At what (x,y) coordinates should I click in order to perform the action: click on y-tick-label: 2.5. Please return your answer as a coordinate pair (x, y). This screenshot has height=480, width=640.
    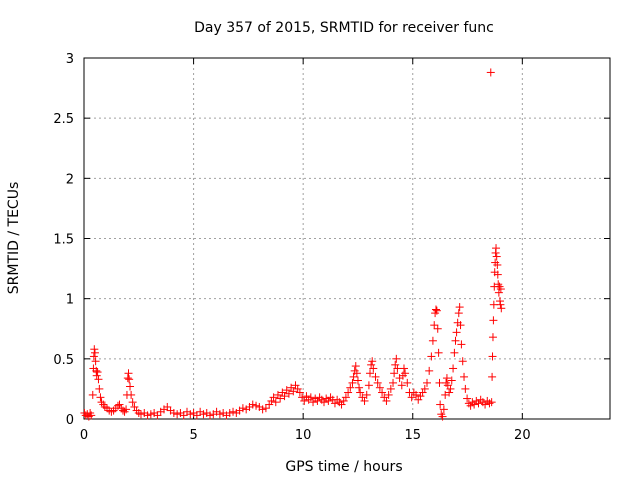
    Looking at the image, I should click on (63, 119).